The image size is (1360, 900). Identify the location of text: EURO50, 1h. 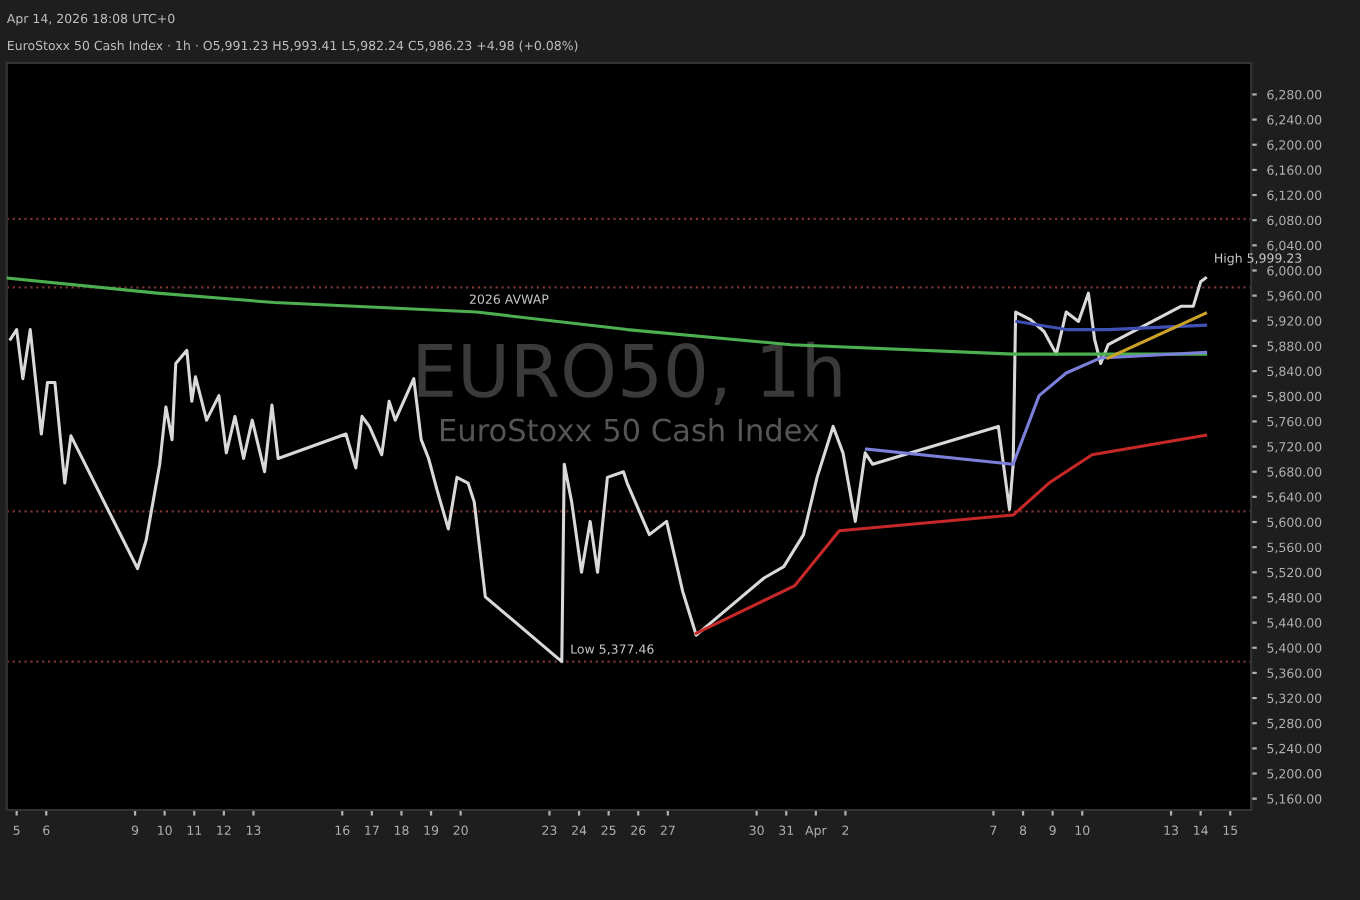
(629, 373).